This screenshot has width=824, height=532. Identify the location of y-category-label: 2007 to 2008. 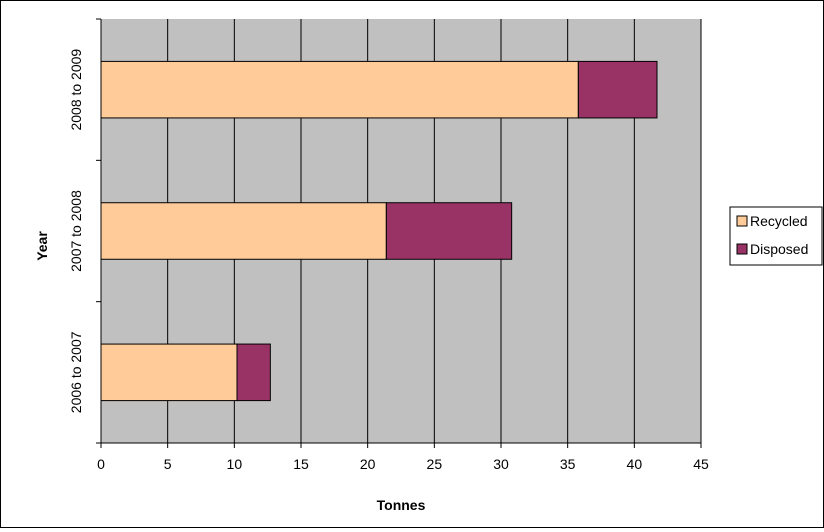
(76, 231).